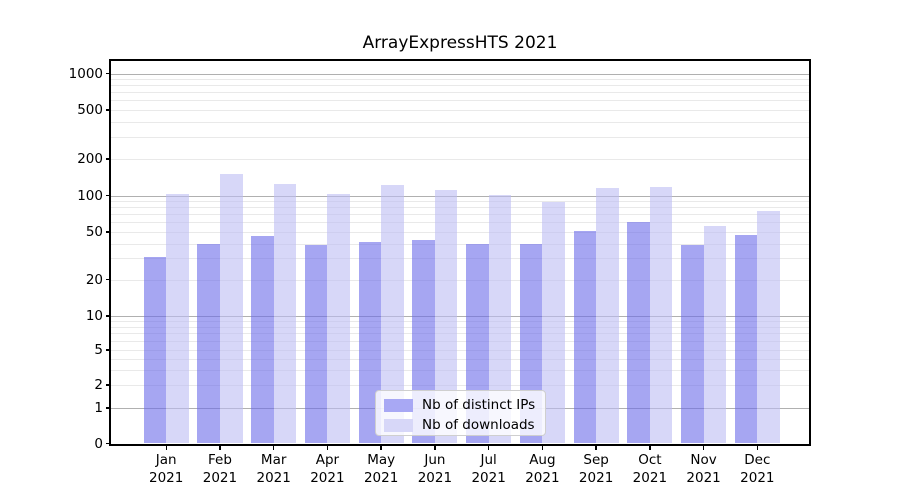 Image resolution: width=900 pixels, height=500 pixels. Describe the element at coordinates (273, 447) in the screenshot. I see `x-tick-mar` at that location.